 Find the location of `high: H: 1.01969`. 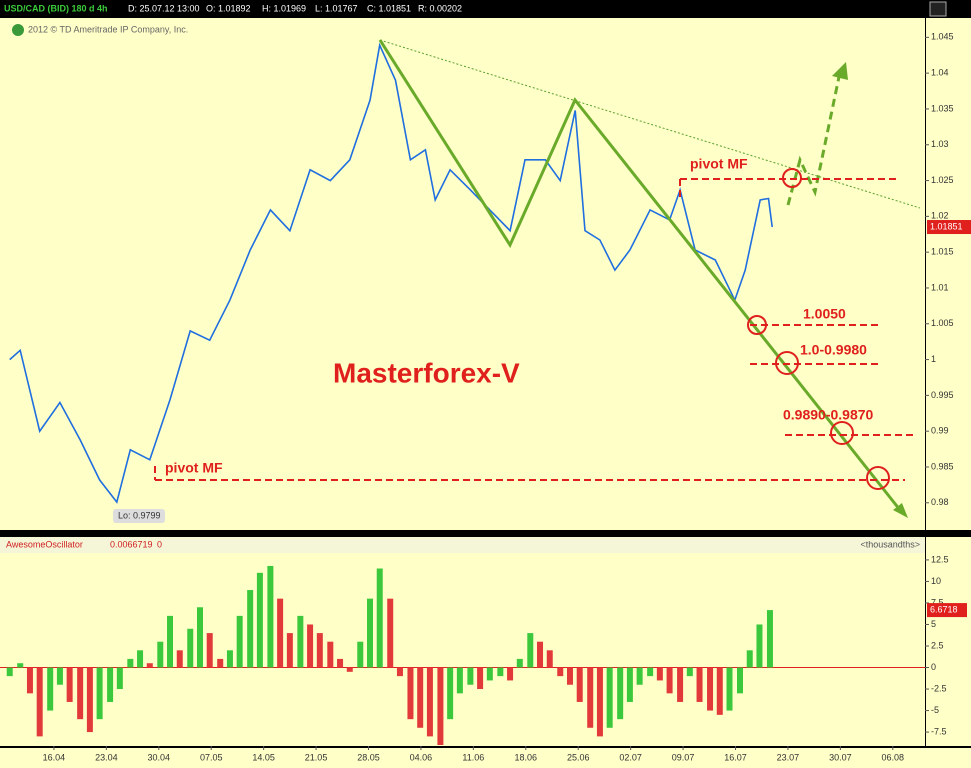

high: H: 1.01969 is located at coordinates (284, 8).